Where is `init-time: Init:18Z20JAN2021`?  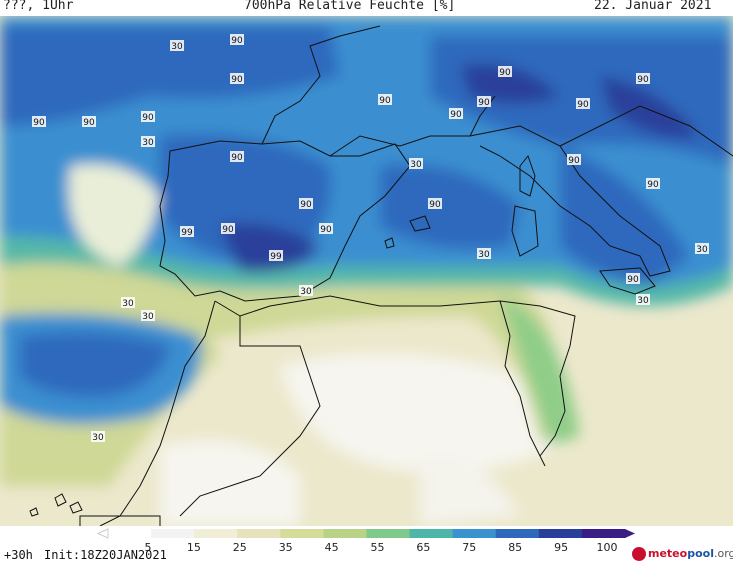
init-time: Init:18Z20JAN2021 is located at coordinates (105, 555).